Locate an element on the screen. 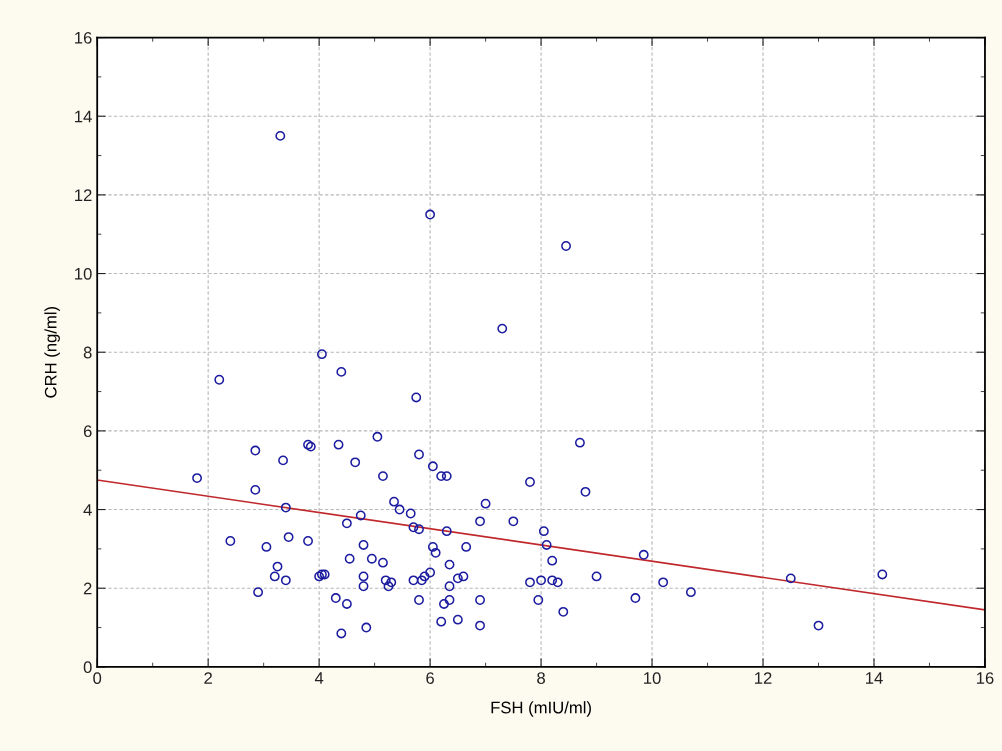 The image size is (1002, 751). y-tick-label: 0 is located at coordinates (87, 667).